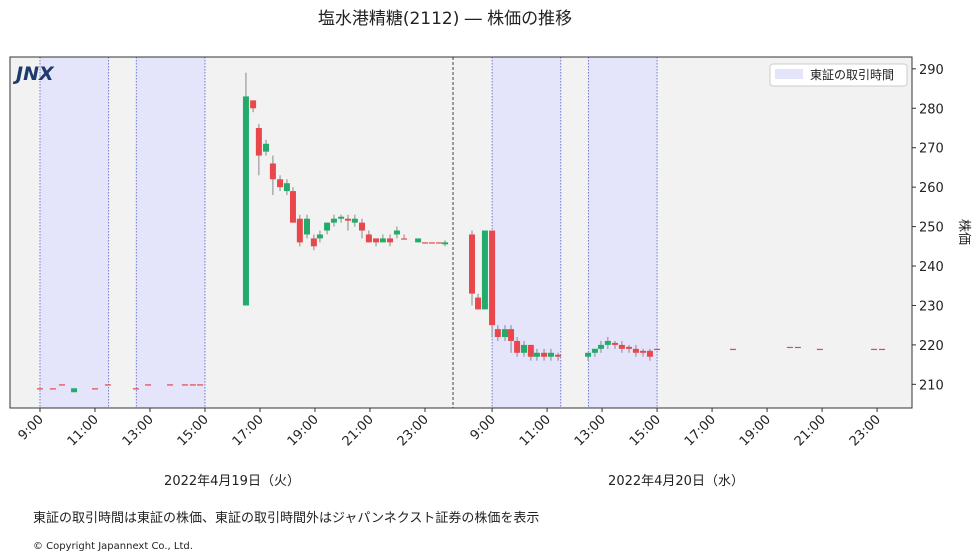 The image size is (977, 560). Describe the element at coordinates (931, 188) in the screenshot. I see `y-tick-label: 260` at that location.